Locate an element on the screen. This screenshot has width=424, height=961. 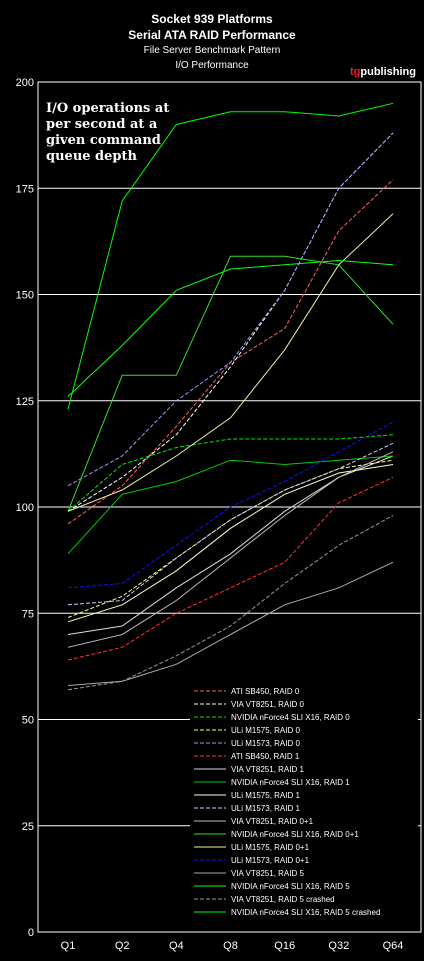
legend-label: ATI SB450, RAID 0 is located at coordinates (265, 691).